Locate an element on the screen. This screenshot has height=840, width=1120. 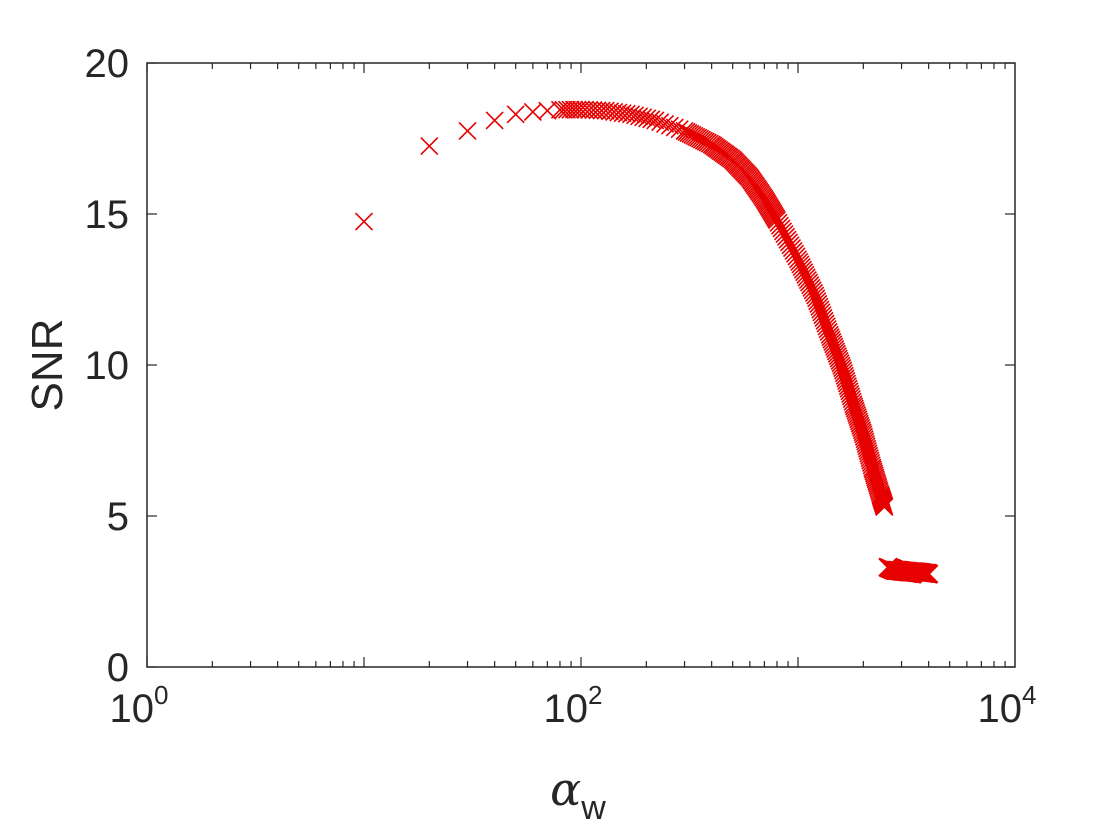
x-tick-label-2: 10⁴ is located at coordinates (1007, 705).